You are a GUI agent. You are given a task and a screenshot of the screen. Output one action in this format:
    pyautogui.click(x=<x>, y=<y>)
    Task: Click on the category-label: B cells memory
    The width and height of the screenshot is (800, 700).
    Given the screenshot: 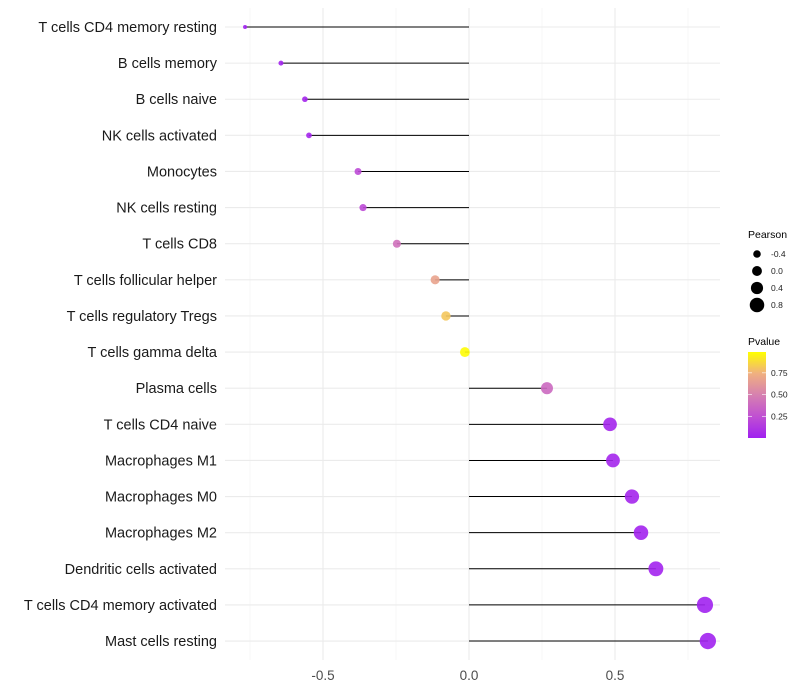 What is the action you would take?
    pyautogui.click(x=168, y=64)
    